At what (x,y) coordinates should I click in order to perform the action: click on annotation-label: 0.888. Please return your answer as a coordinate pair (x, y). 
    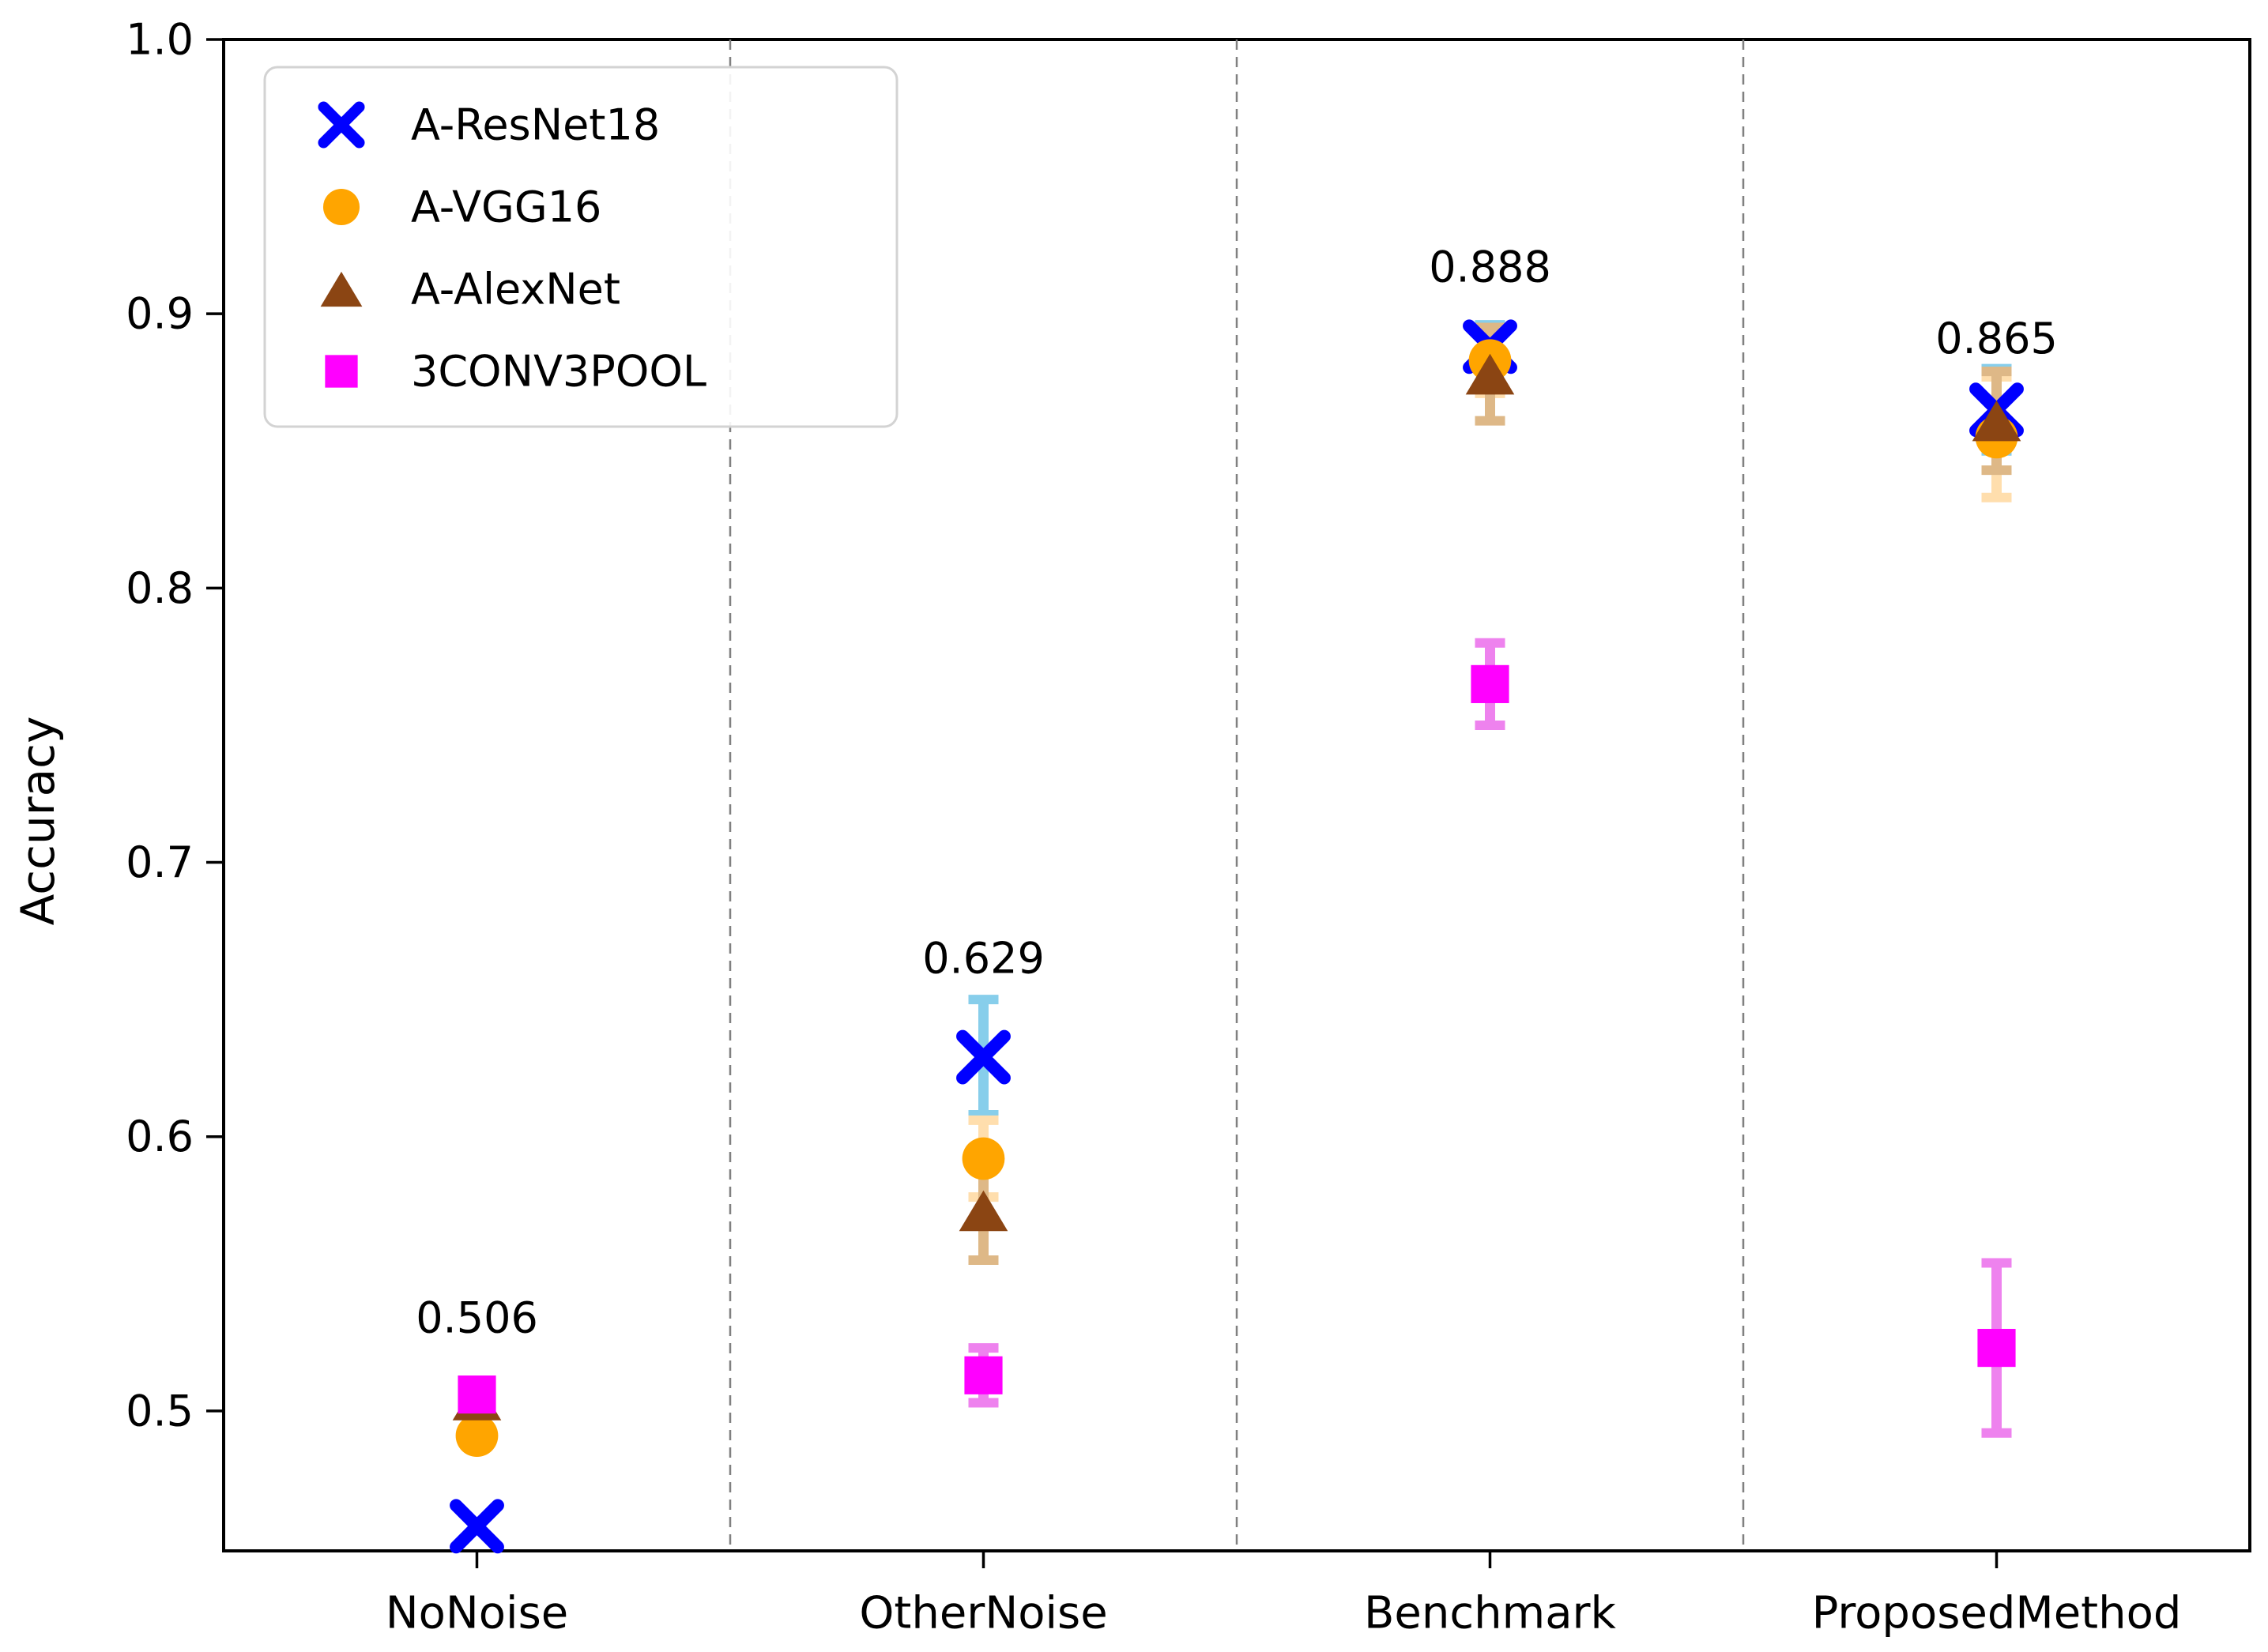
    Looking at the image, I should click on (1490, 267).